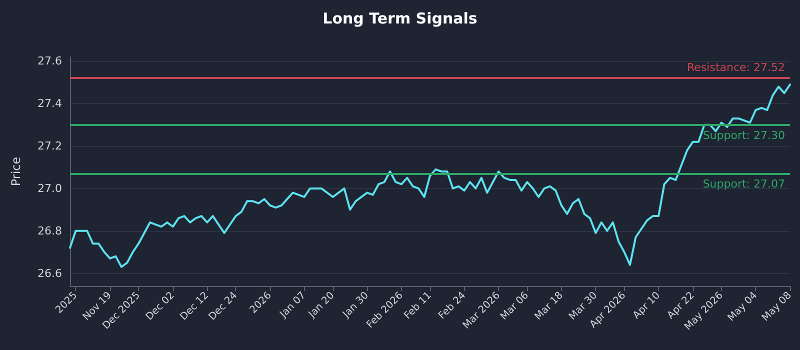 The width and height of the screenshot is (800, 350). Describe the element at coordinates (549, 306) in the screenshot. I see `x-tick-label: Mar 18` at that location.